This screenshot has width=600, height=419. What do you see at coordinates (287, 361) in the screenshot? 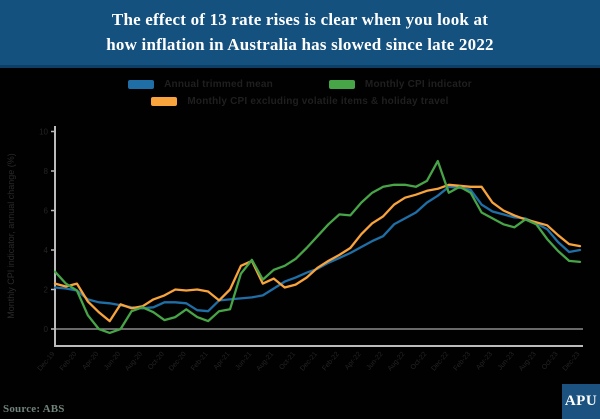
I see `x-tick-label: Oct-21` at bounding box center [287, 361].